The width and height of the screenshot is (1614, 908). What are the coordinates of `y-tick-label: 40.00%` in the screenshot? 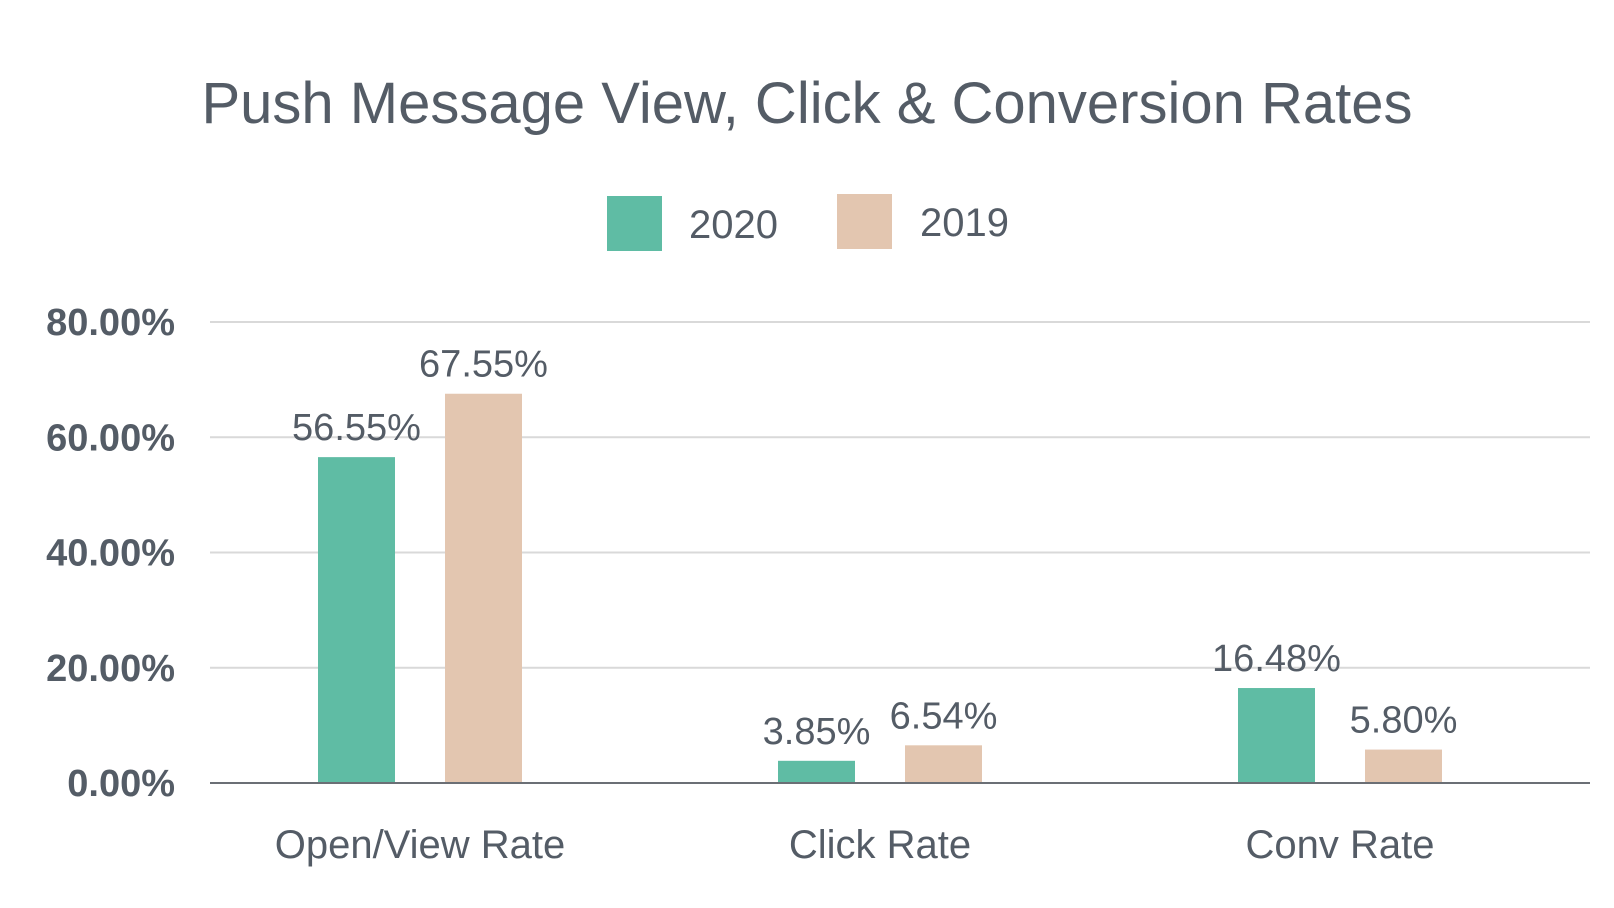 It's located at (110, 554).